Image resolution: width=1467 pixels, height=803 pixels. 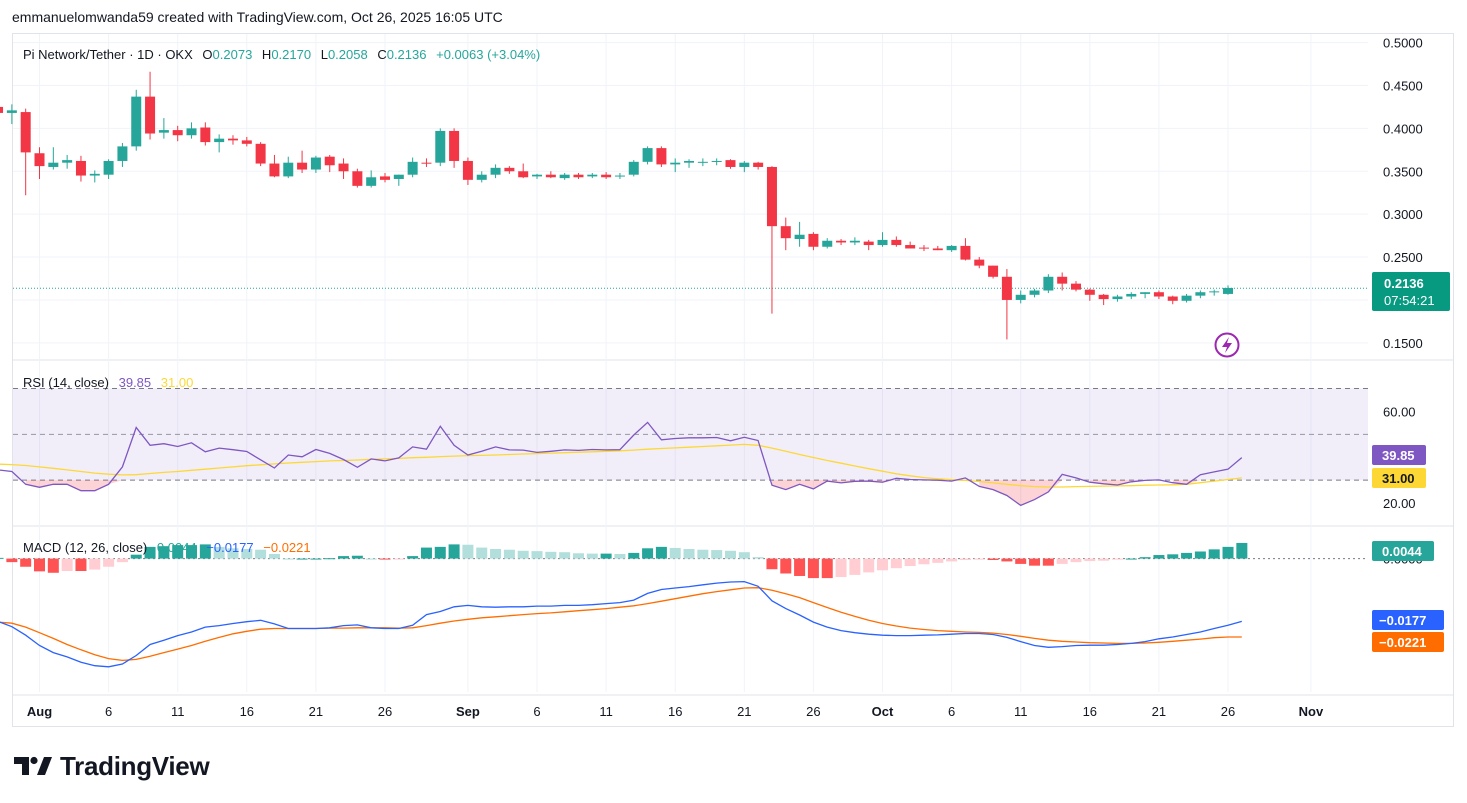 I want to click on lightning-alert-icon, so click(x=1227, y=345).